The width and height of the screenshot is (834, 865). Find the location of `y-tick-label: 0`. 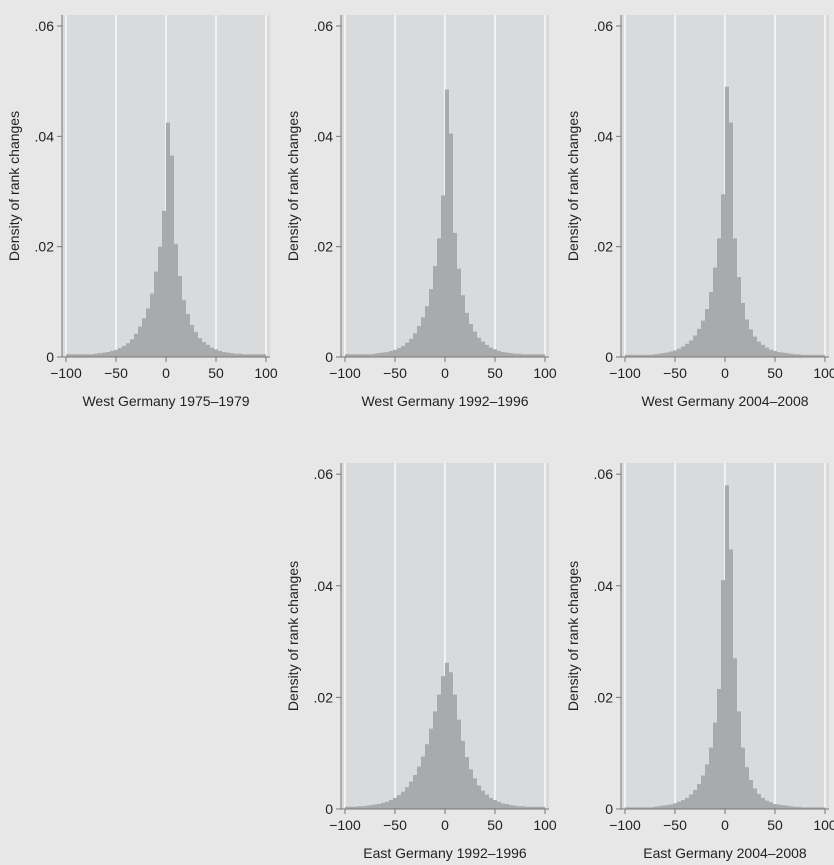

y-tick-label: 0 is located at coordinates (329, 357).